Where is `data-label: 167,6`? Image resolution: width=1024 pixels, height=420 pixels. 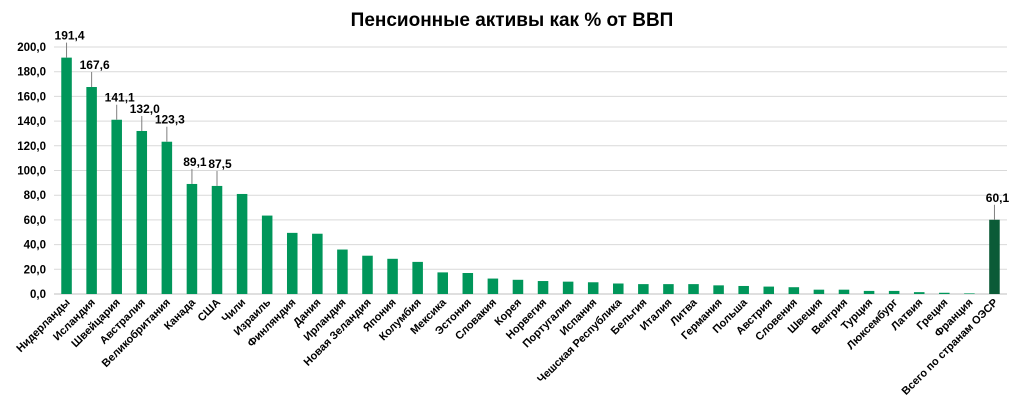 data-label: 167,6 is located at coordinates (95, 65).